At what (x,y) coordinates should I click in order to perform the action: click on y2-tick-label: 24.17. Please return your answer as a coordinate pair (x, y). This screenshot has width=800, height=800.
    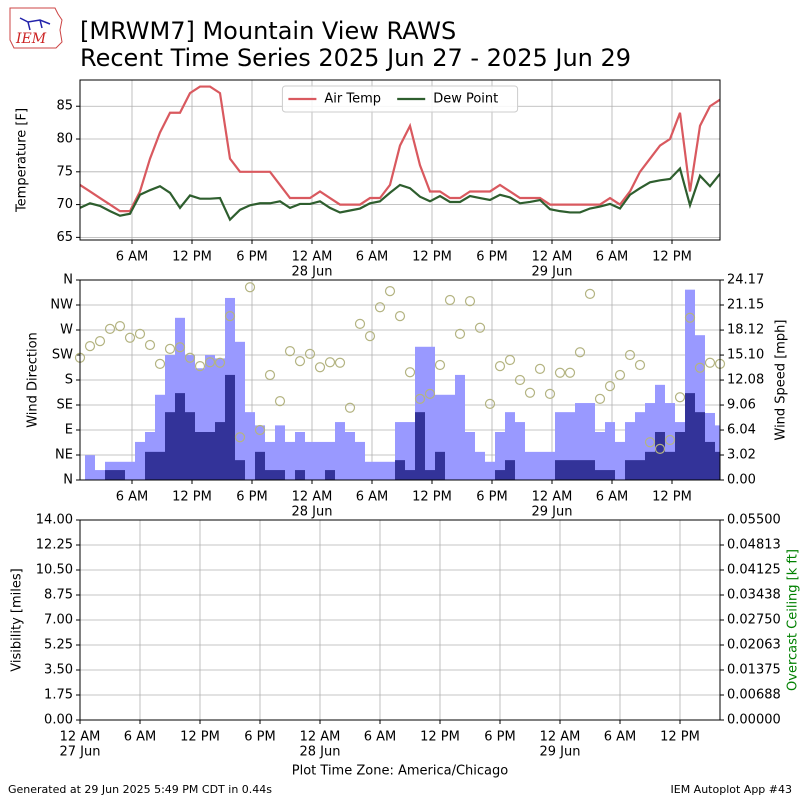
    Looking at the image, I should click on (745, 280).